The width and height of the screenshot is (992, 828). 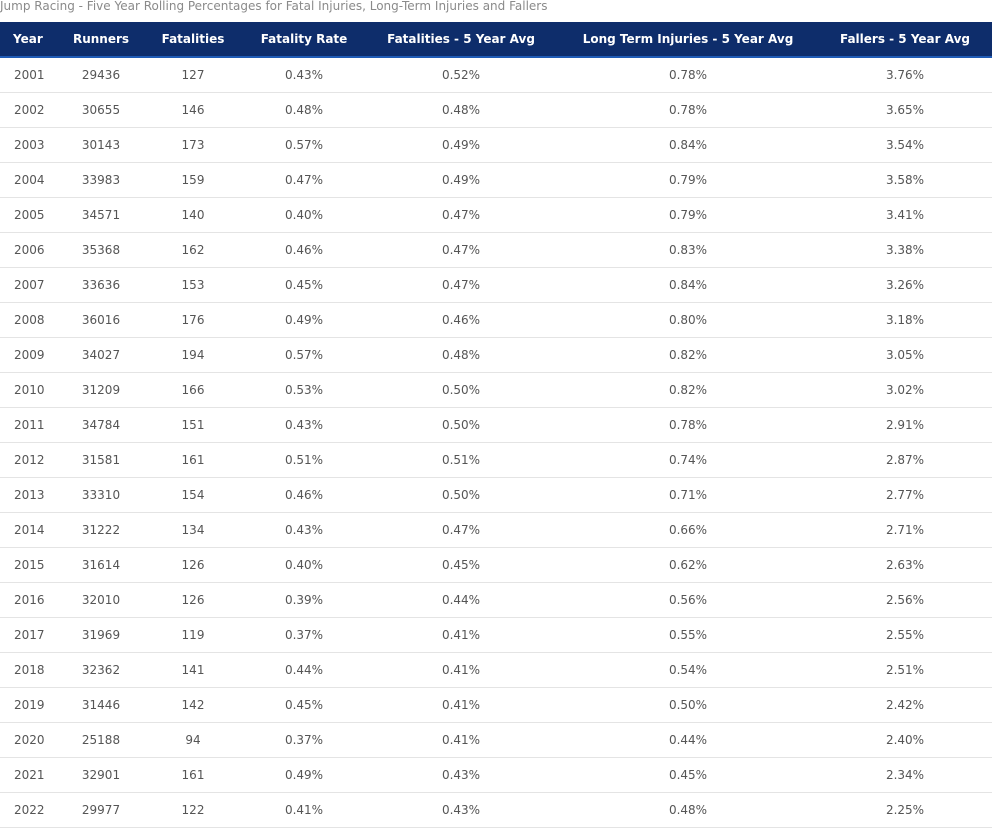 I want to click on table-row: 2018 32362 141 0.44% 0.41% 0.54% 2.51%, so click(x=496, y=670).